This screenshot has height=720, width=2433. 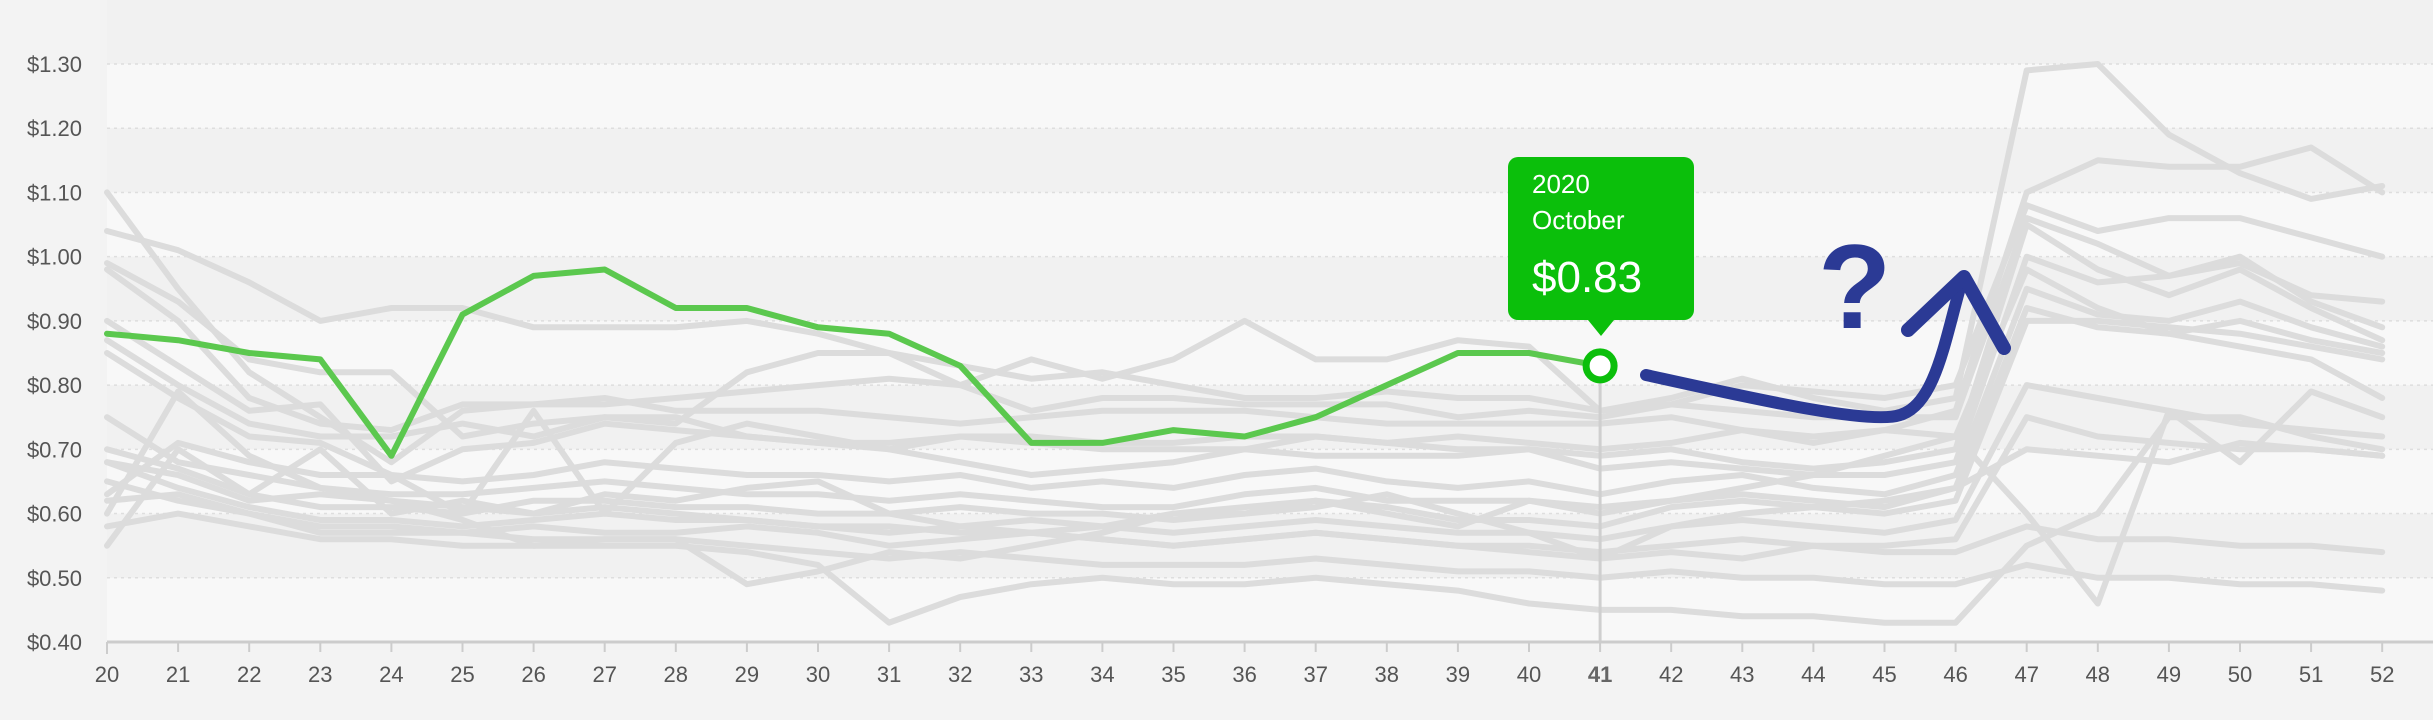 What do you see at coordinates (2098, 674) in the screenshot?
I see `x-tick-label: 48` at bounding box center [2098, 674].